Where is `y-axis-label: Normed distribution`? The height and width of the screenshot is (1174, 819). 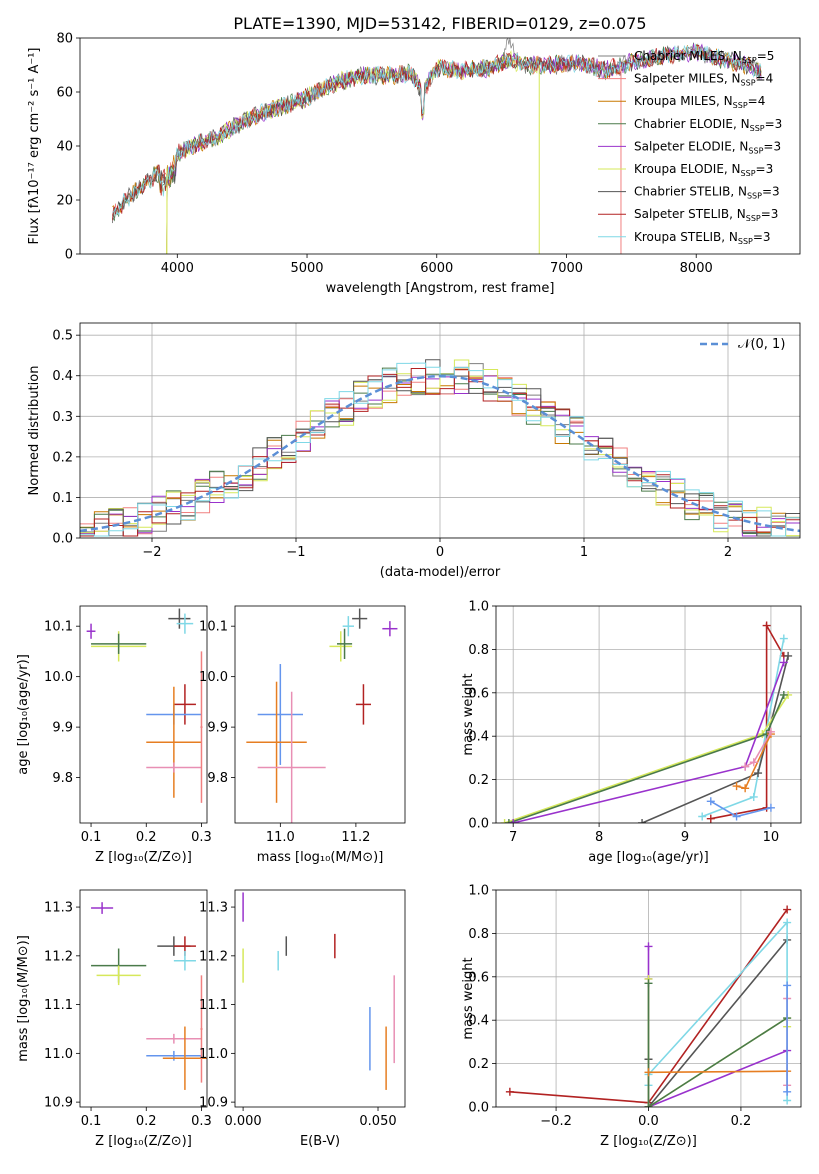
y-axis-label: Normed distribution is located at coordinates (34, 431).